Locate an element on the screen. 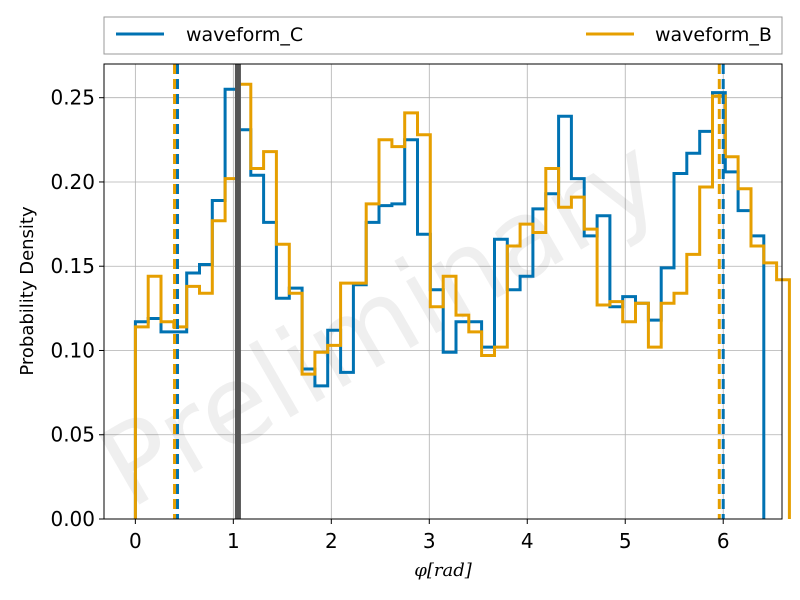  x-tick-label: 2 is located at coordinates (331, 541).